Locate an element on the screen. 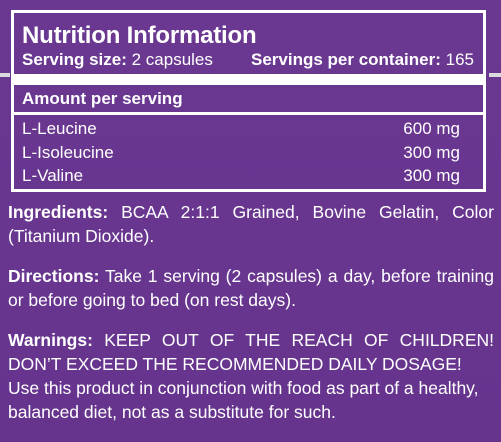  nutrient-amount: 600 mg is located at coordinates (431, 128).